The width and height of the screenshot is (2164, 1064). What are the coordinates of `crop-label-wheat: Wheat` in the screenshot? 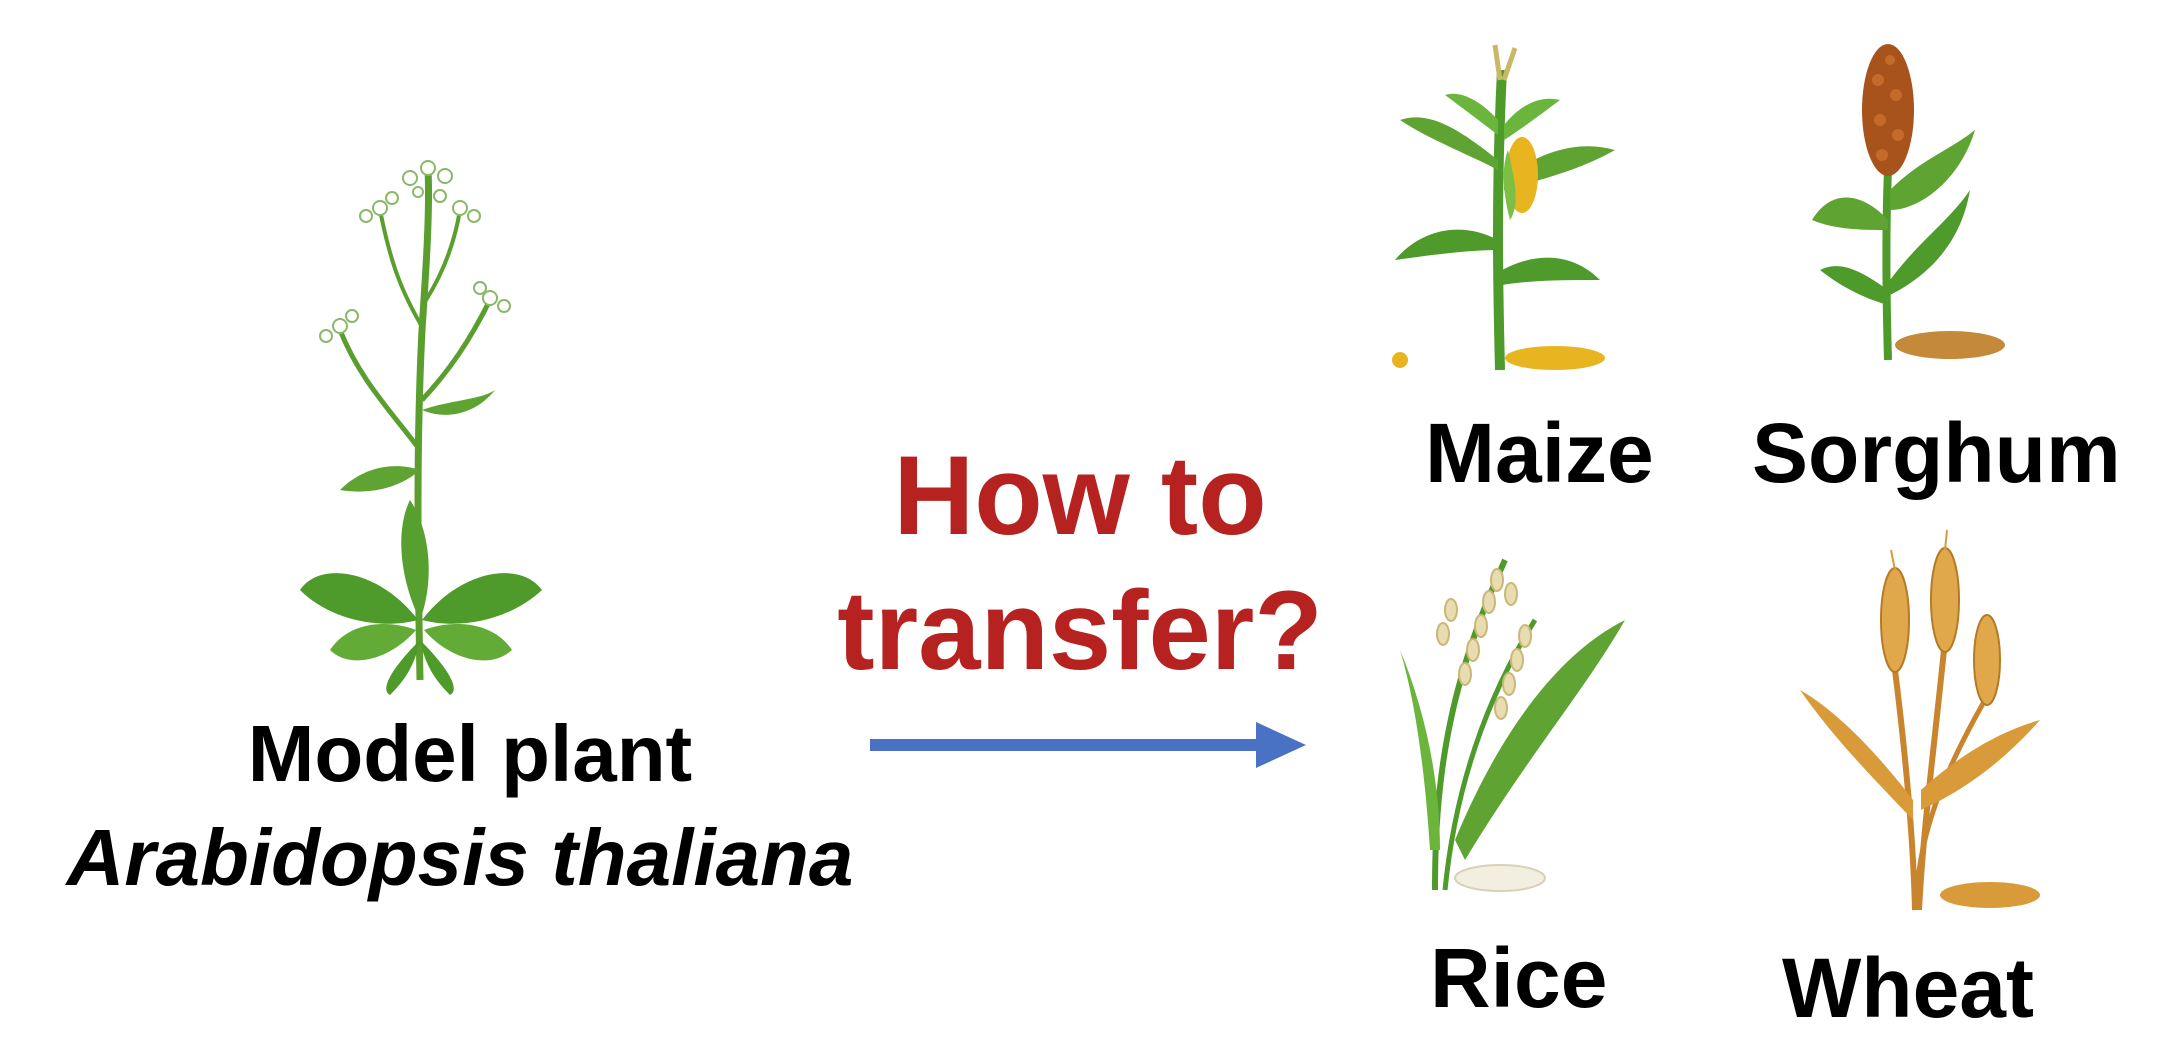 It's located at (1908, 988).